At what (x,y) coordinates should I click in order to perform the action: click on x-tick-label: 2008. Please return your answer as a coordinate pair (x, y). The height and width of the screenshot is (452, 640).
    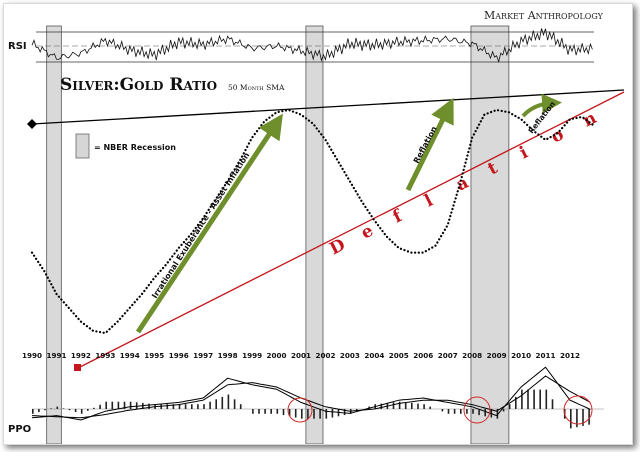
    Looking at the image, I should click on (472, 355).